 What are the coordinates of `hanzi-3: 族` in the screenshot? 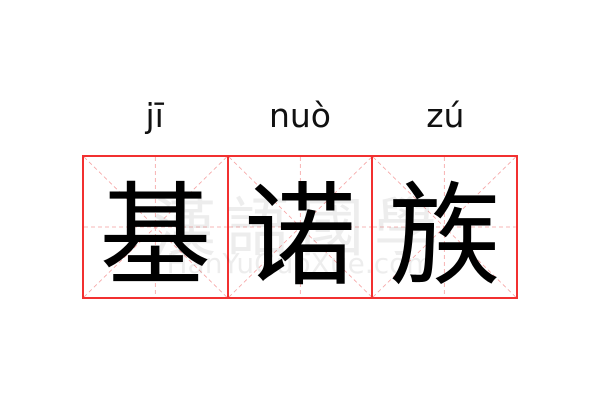 It's located at (444, 237).